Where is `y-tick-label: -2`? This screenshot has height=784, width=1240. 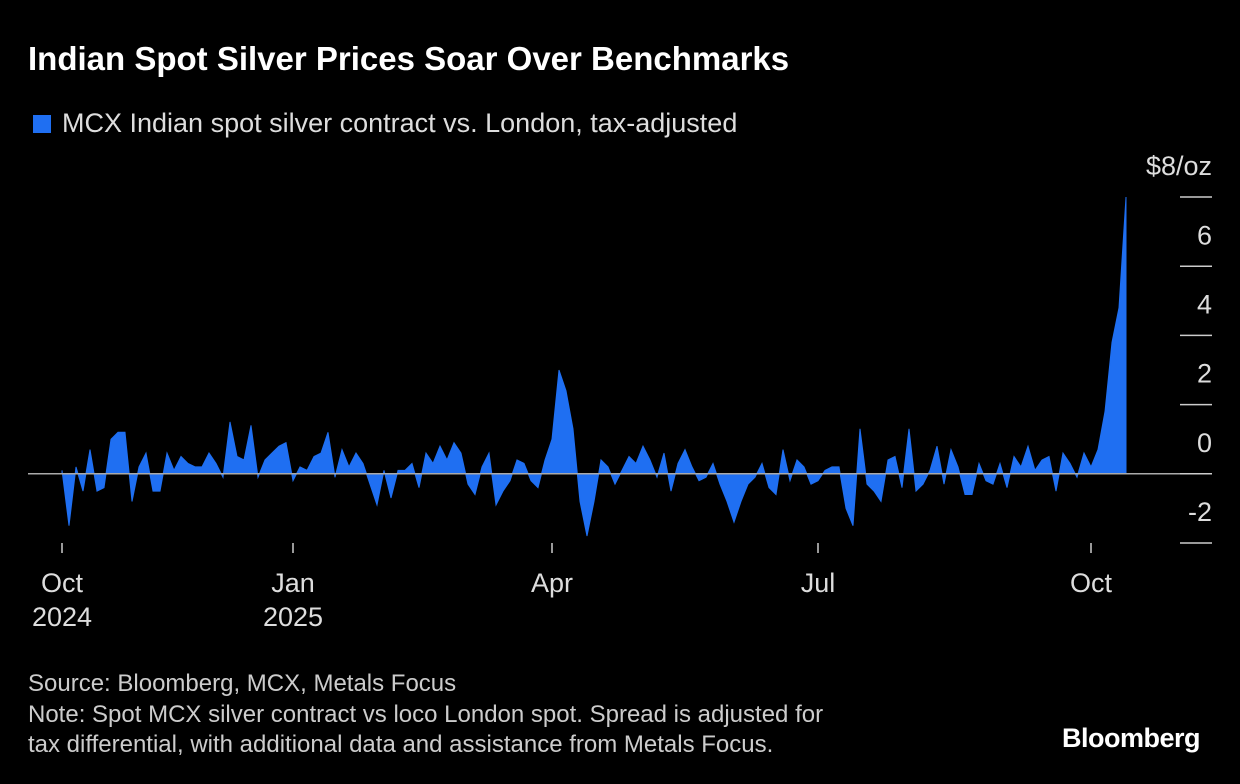
y-tick-label: -2 is located at coordinates (1200, 512).